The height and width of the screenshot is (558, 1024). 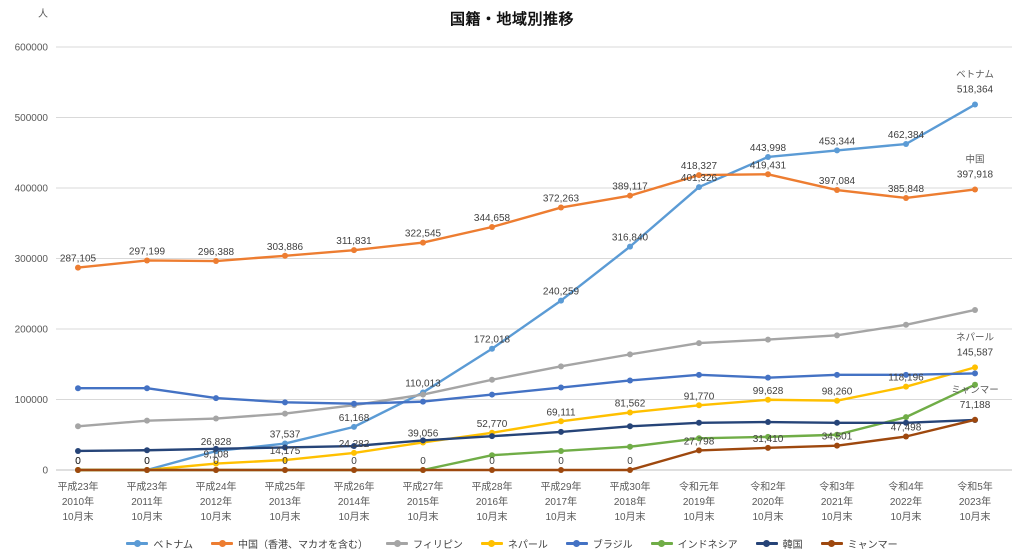 I want to click on y-axis-tick-label: 500000, so click(x=32, y=118).